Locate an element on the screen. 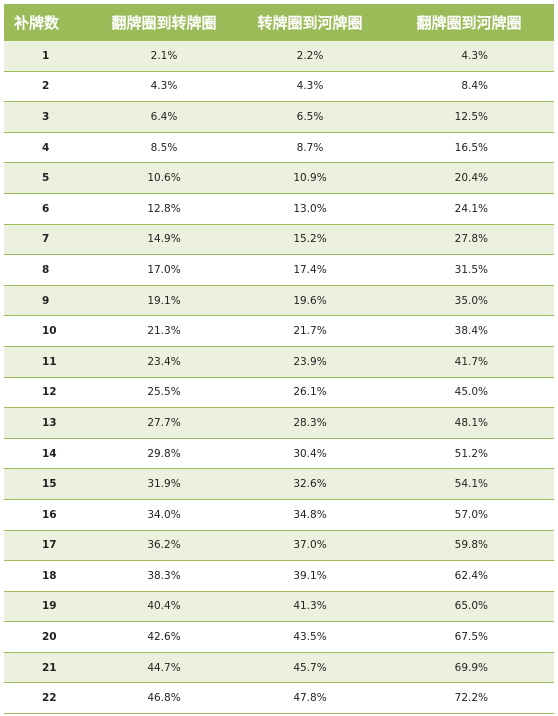  outs-cell: 8 is located at coordinates (48, 270).